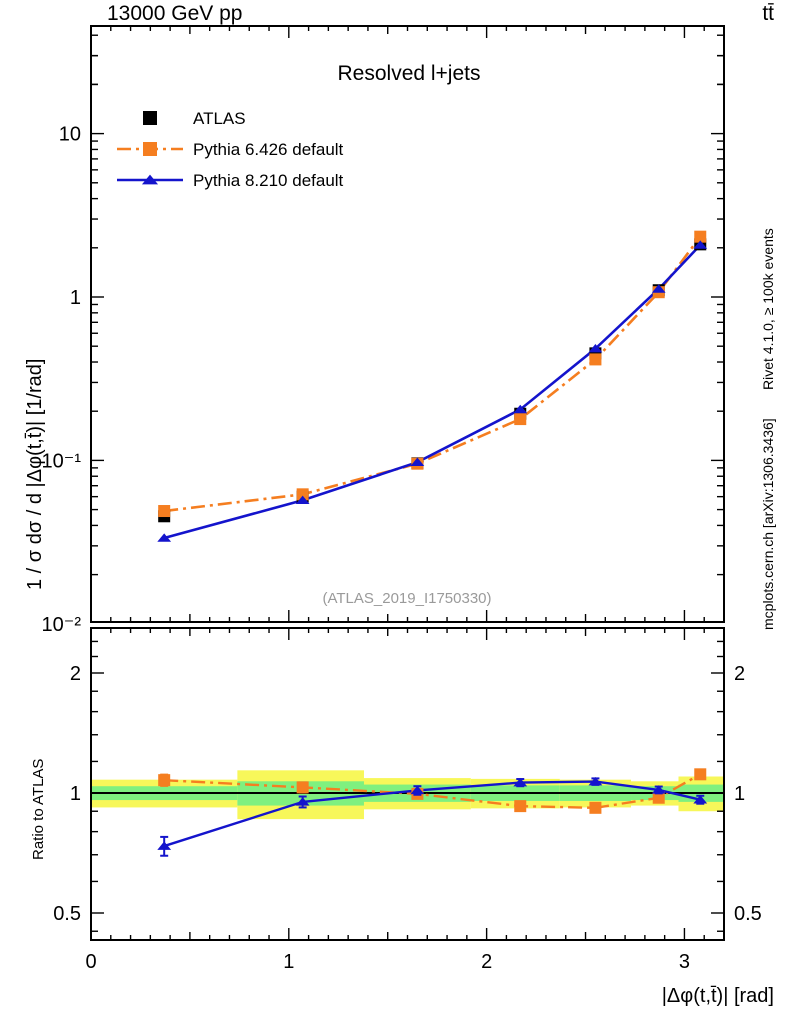  Describe the element at coordinates (684, 962) in the screenshot. I see `x-tick-label: 3` at that location.